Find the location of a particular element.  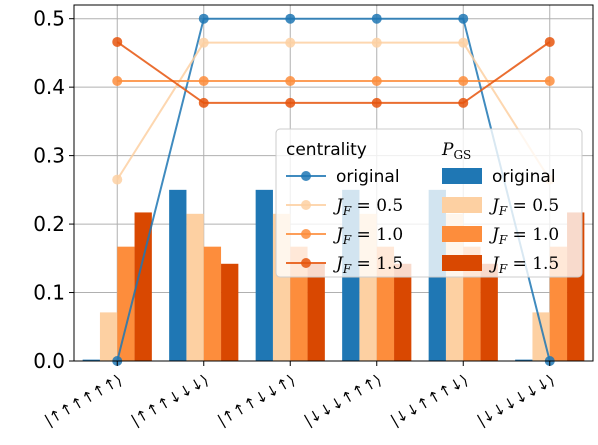

y-tick-label: 0.0 is located at coordinates (49, 361).